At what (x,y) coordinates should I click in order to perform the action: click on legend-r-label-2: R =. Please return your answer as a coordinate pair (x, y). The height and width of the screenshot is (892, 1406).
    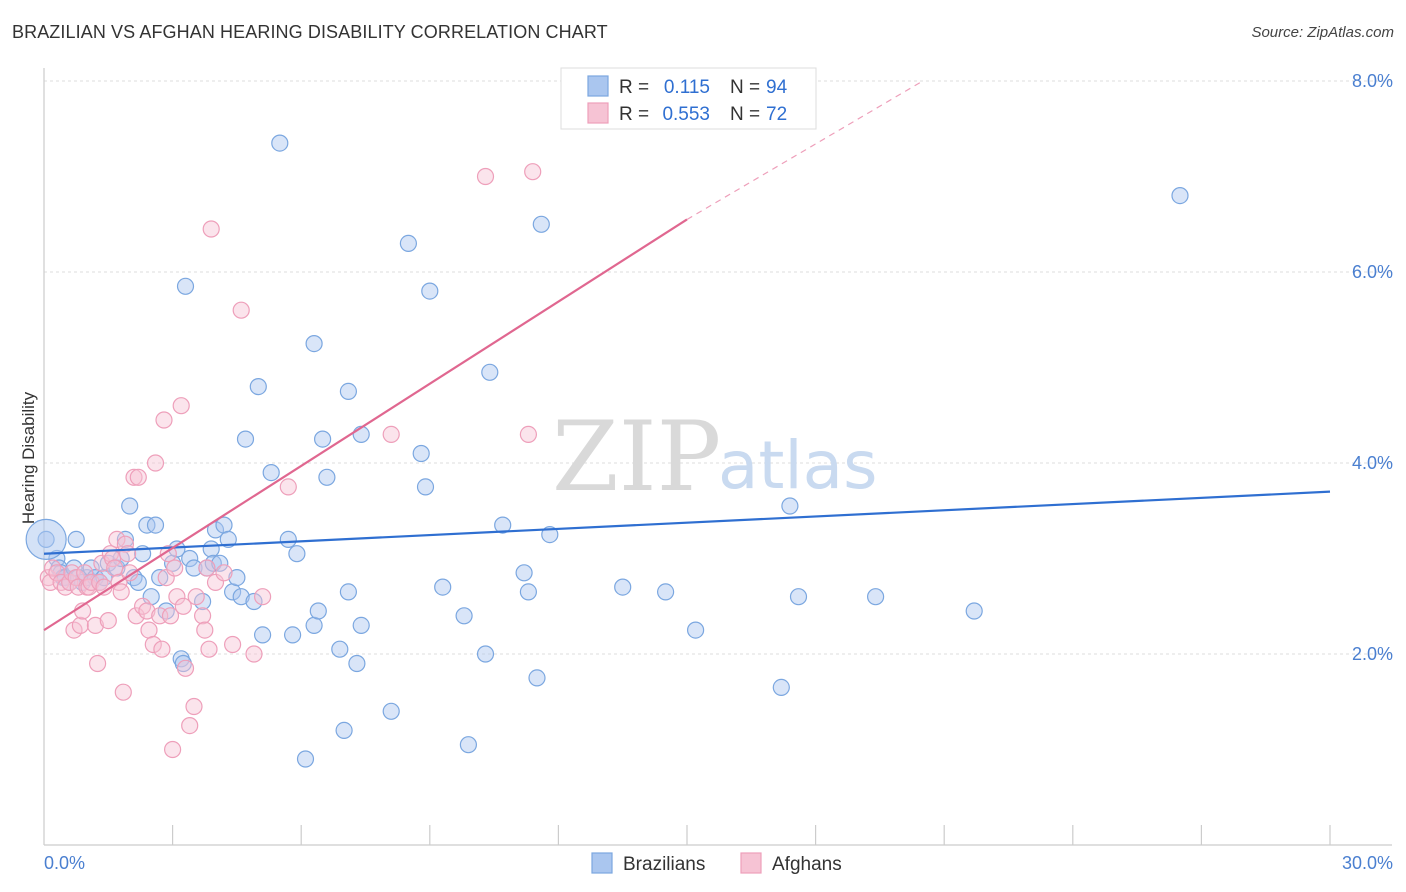
    Looking at the image, I should click on (634, 114).